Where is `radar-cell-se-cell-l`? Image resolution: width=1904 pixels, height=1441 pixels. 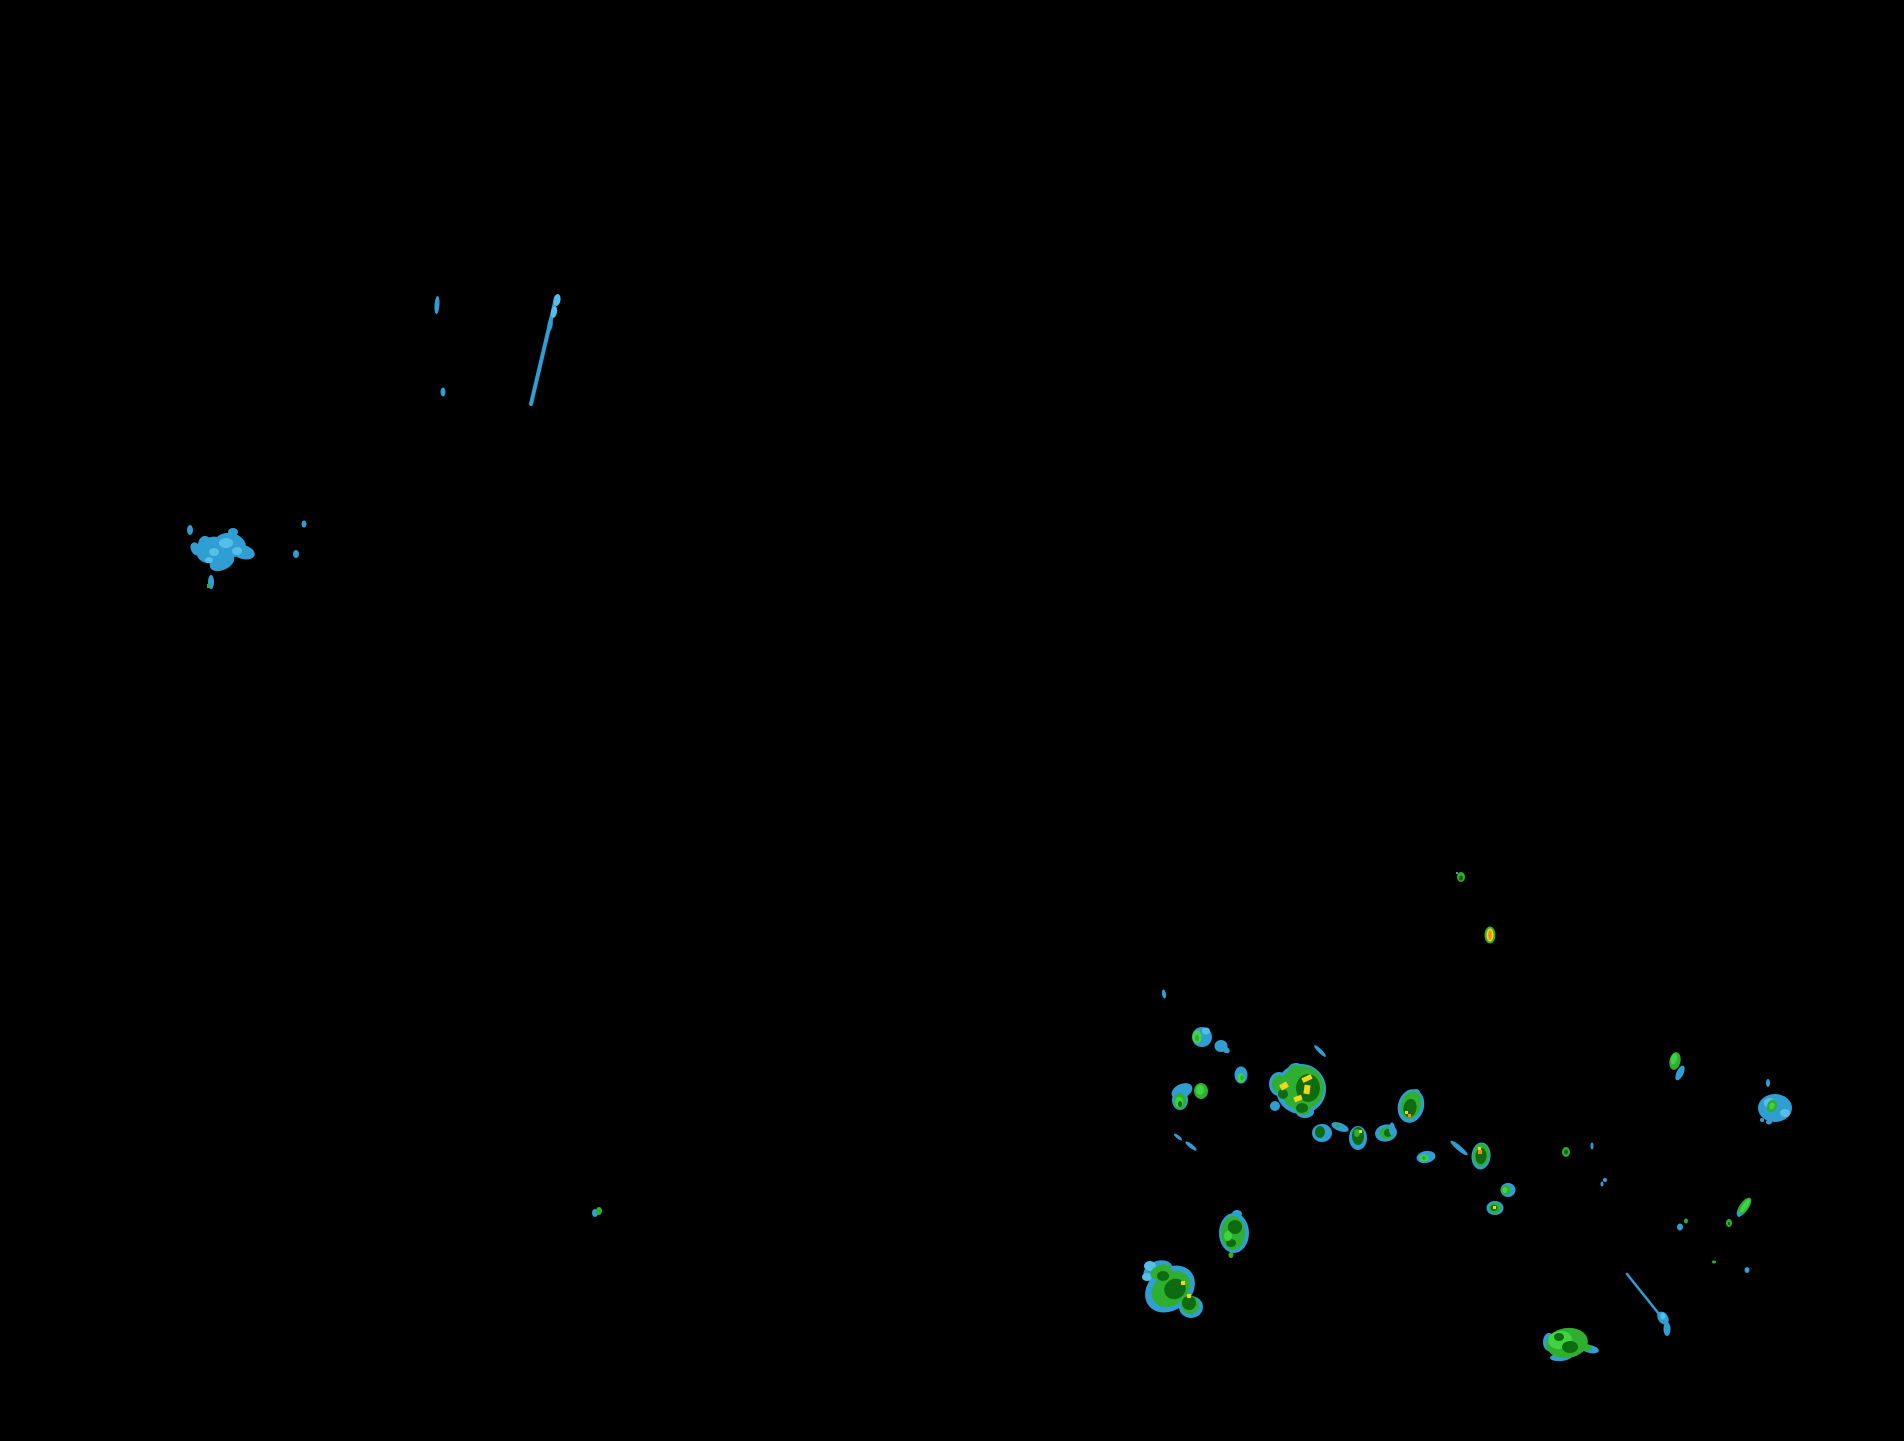
radar-cell-se-cell-l is located at coordinates (1508, 1190).